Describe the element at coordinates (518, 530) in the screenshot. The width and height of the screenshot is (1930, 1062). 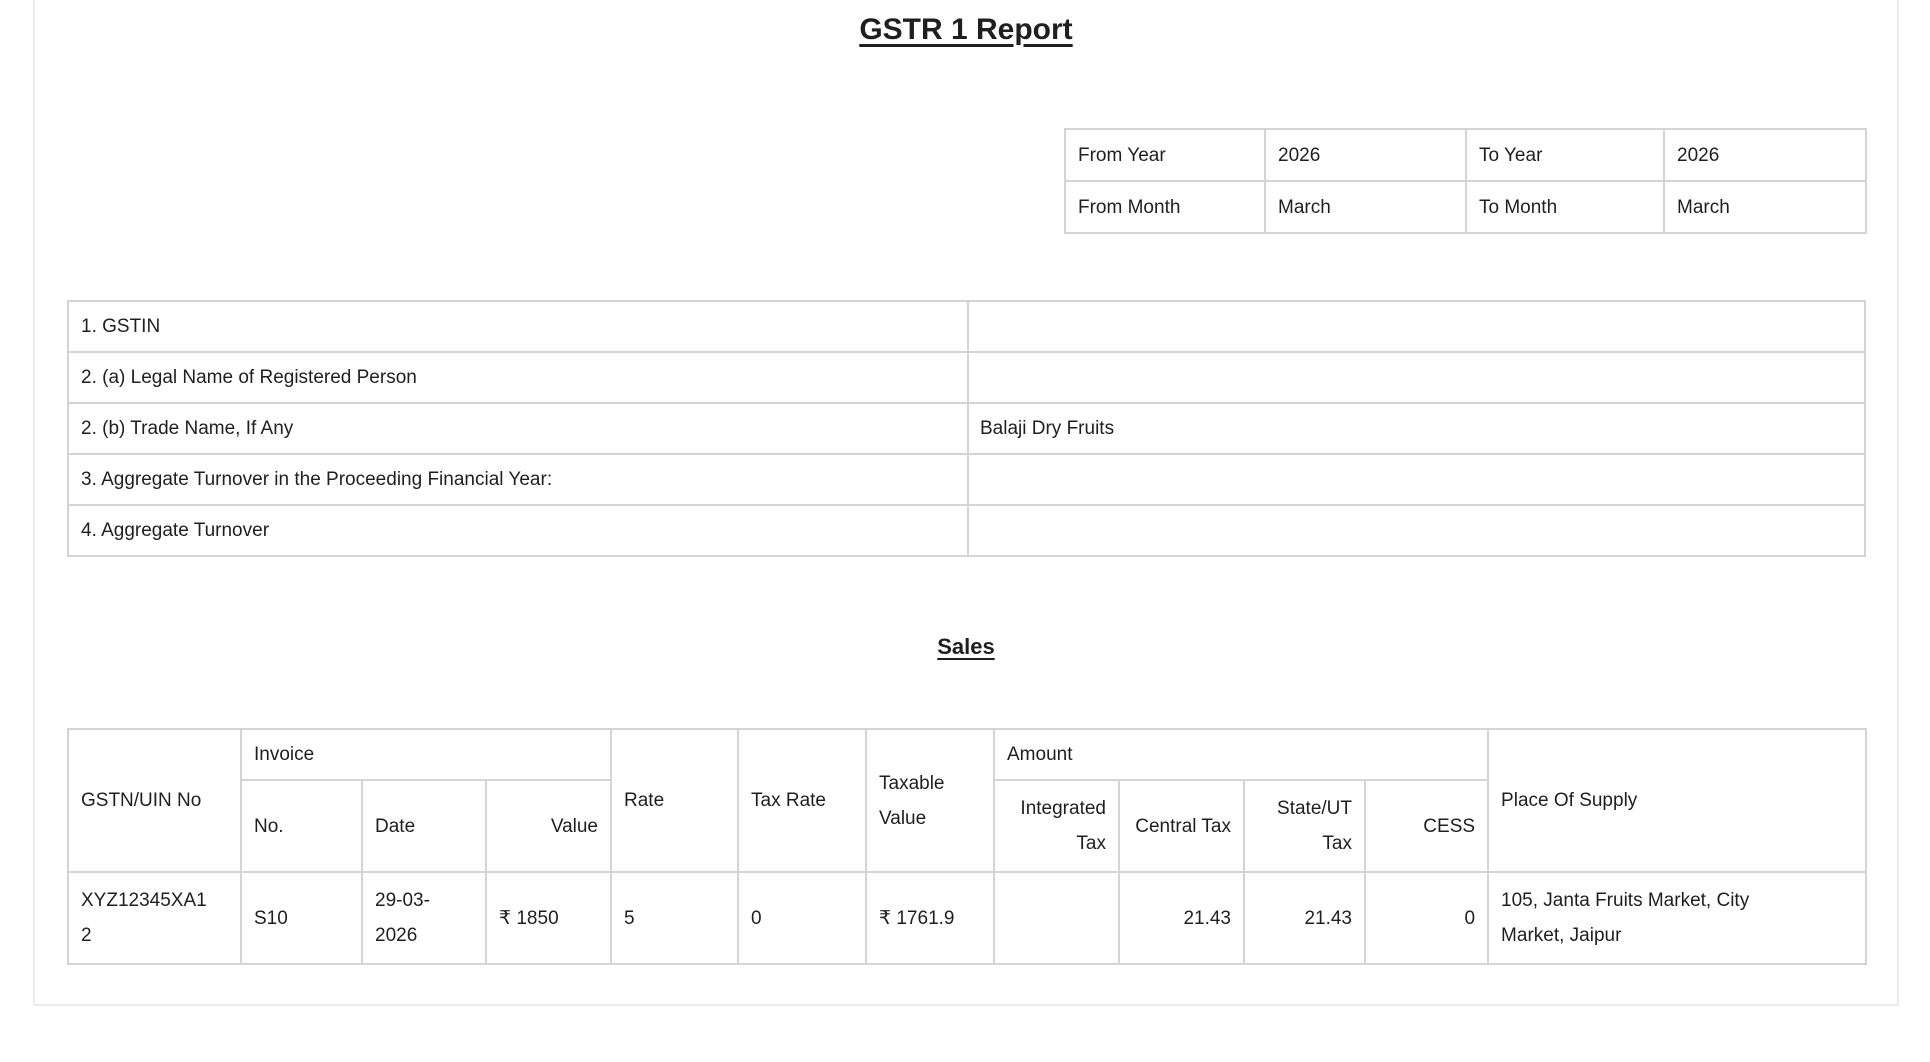
I see `aggregate-turnover-label: 4. Aggregate Turnover` at that location.